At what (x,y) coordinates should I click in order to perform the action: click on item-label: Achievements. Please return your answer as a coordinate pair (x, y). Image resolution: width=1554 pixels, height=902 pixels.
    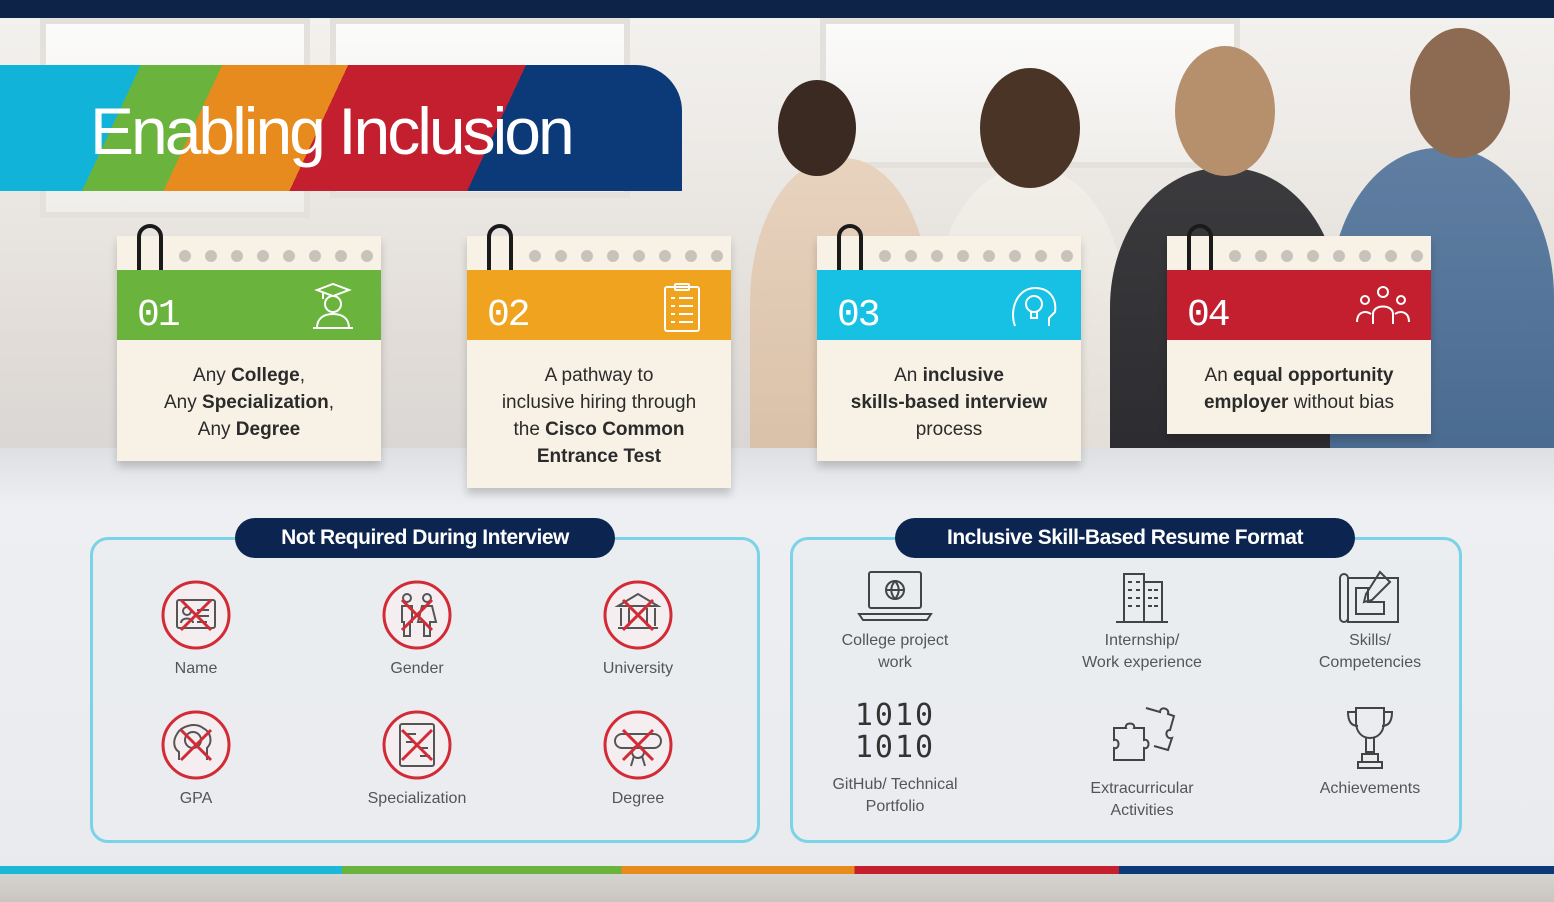
    Looking at the image, I should click on (1370, 788).